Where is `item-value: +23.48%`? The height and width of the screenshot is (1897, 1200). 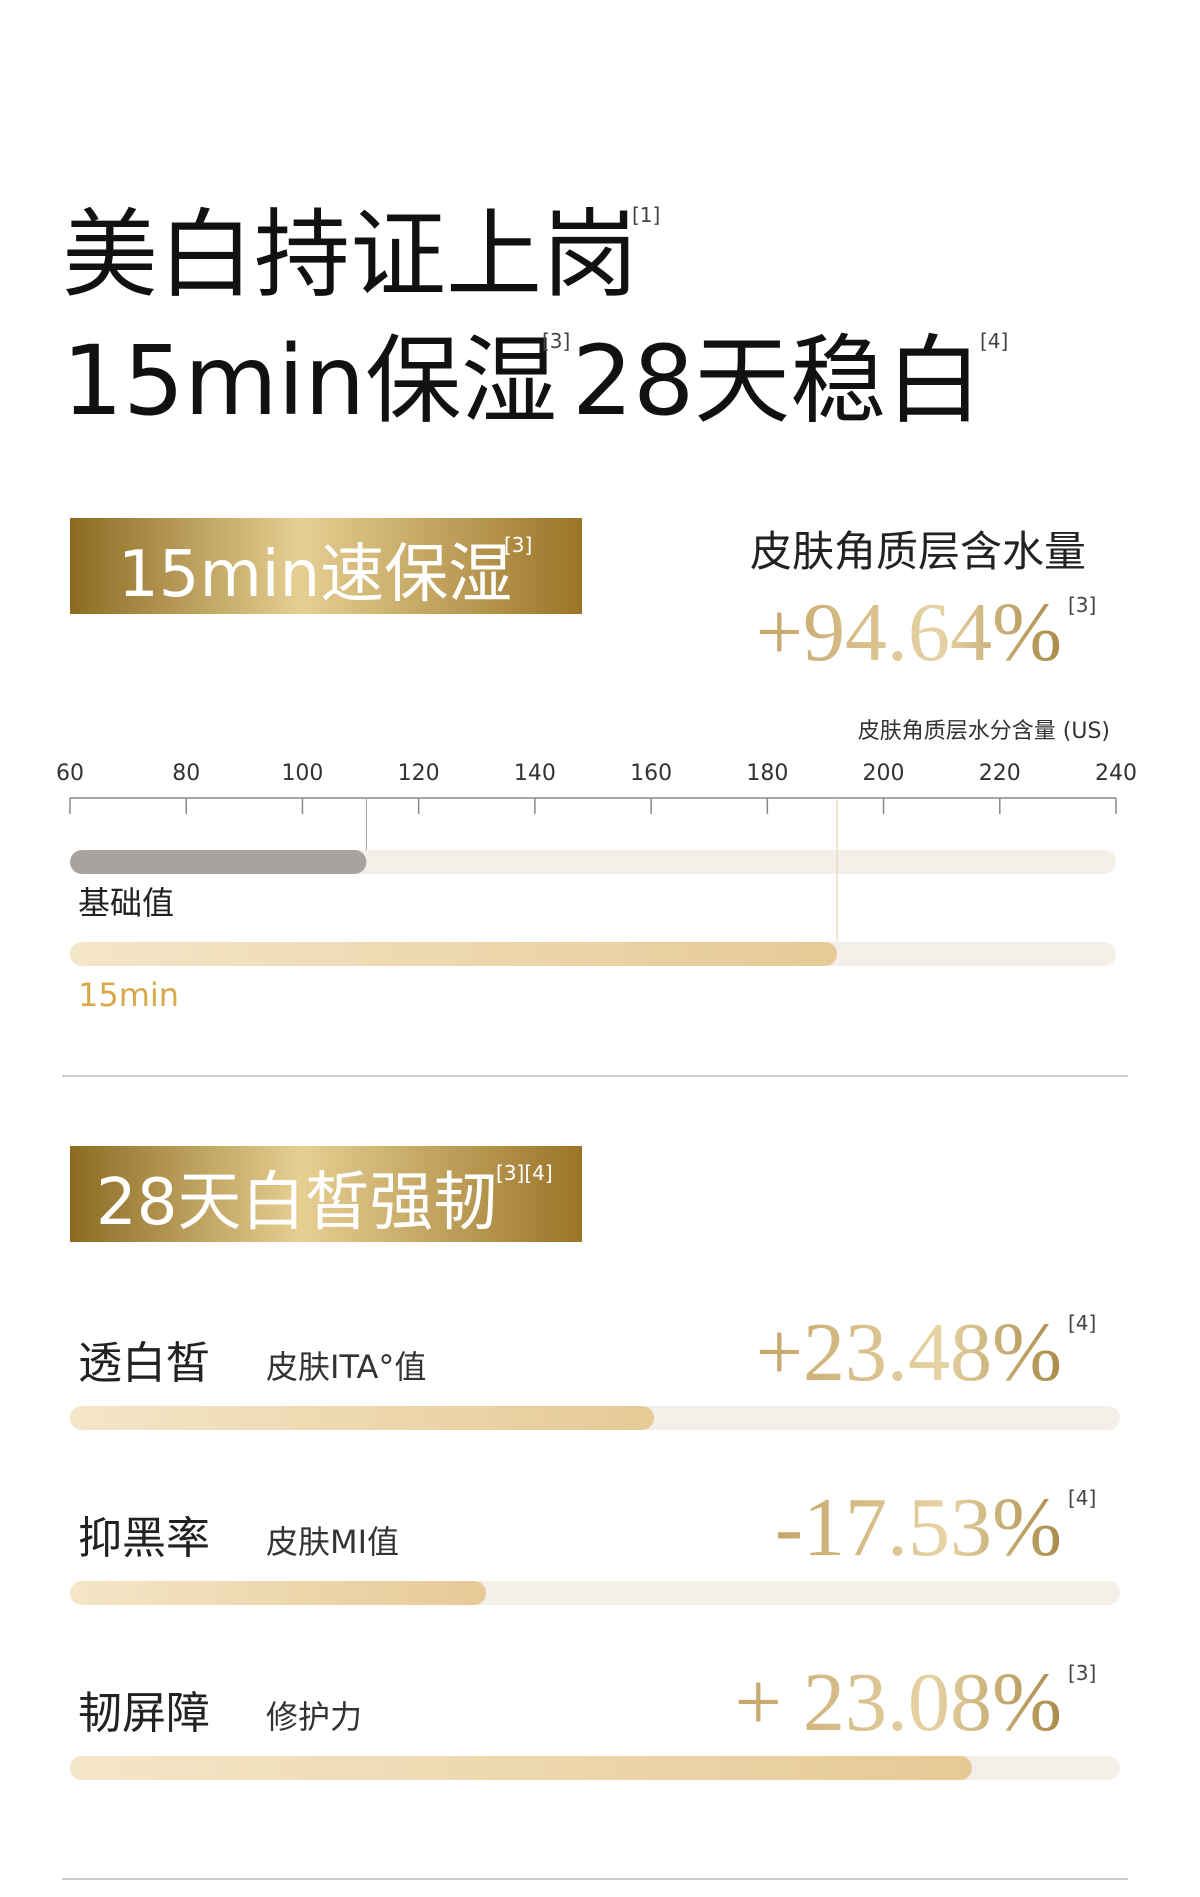
item-value: +23.48% is located at coordinates (909, 1352).